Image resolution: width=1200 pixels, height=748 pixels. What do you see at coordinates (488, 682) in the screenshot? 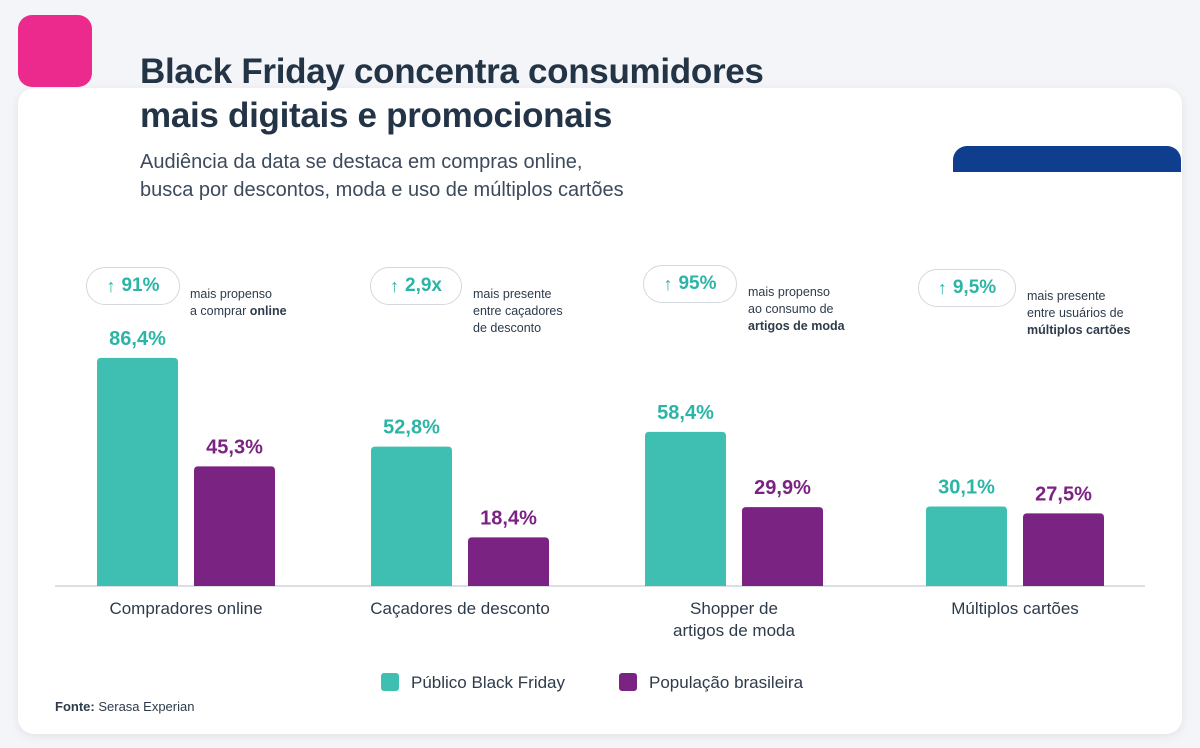
I see `legend-label: Público Black Friday` at bounding box center [488, 682].